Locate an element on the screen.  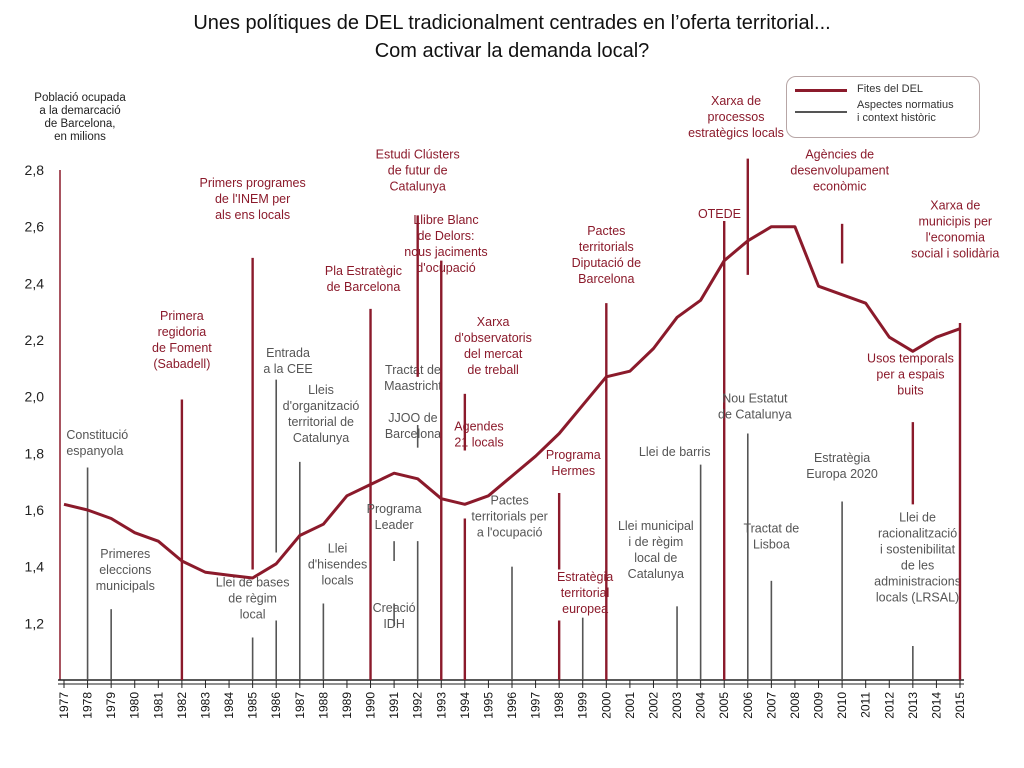
annotation-label: buits is located at coordinates (910, 391).